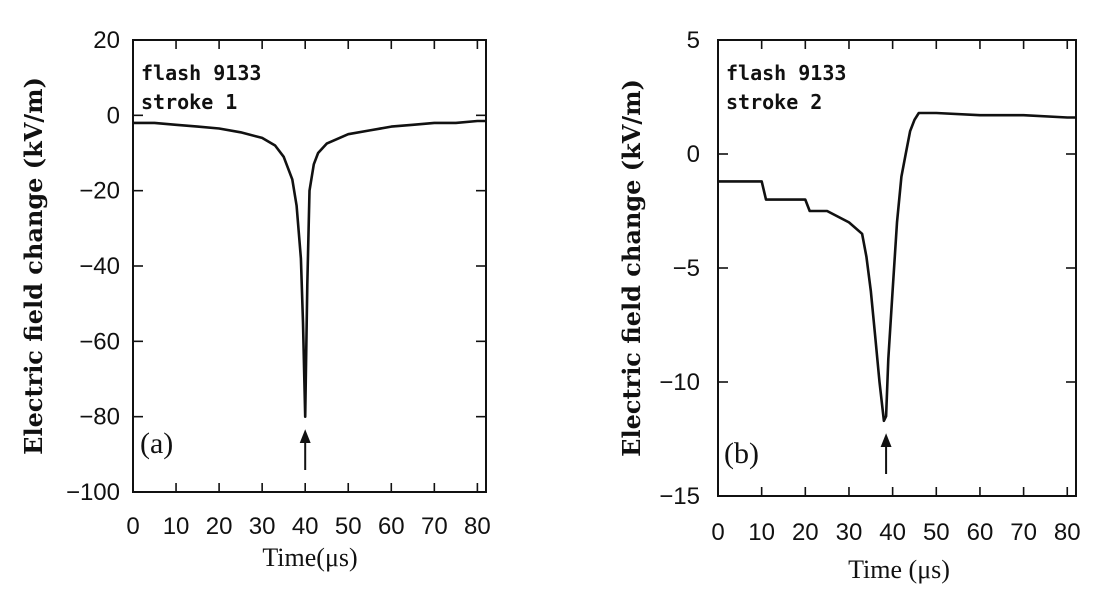 The width and height of the screenshot is (1101, 591). I want to click on annotation-flash-b: flash 9133, so click(786, 73).